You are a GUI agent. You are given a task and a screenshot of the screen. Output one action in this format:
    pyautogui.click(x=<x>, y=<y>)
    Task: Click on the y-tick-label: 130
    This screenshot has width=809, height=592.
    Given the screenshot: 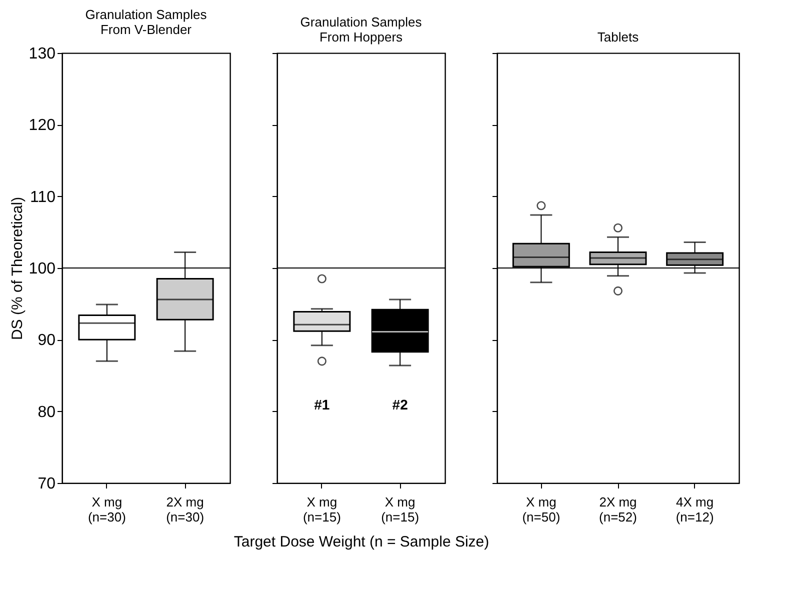 What is the action you would take?
    pyautogui.click(x=42, y=54)
    